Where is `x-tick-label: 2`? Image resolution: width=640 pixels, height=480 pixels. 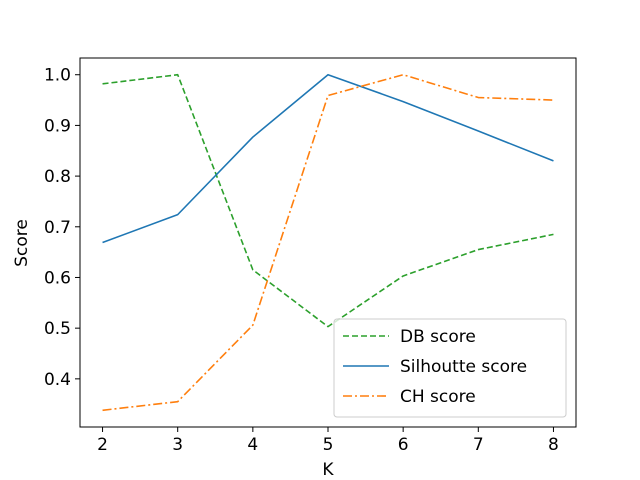 x-tick-label: 2 is located at coordinates (102, 445).